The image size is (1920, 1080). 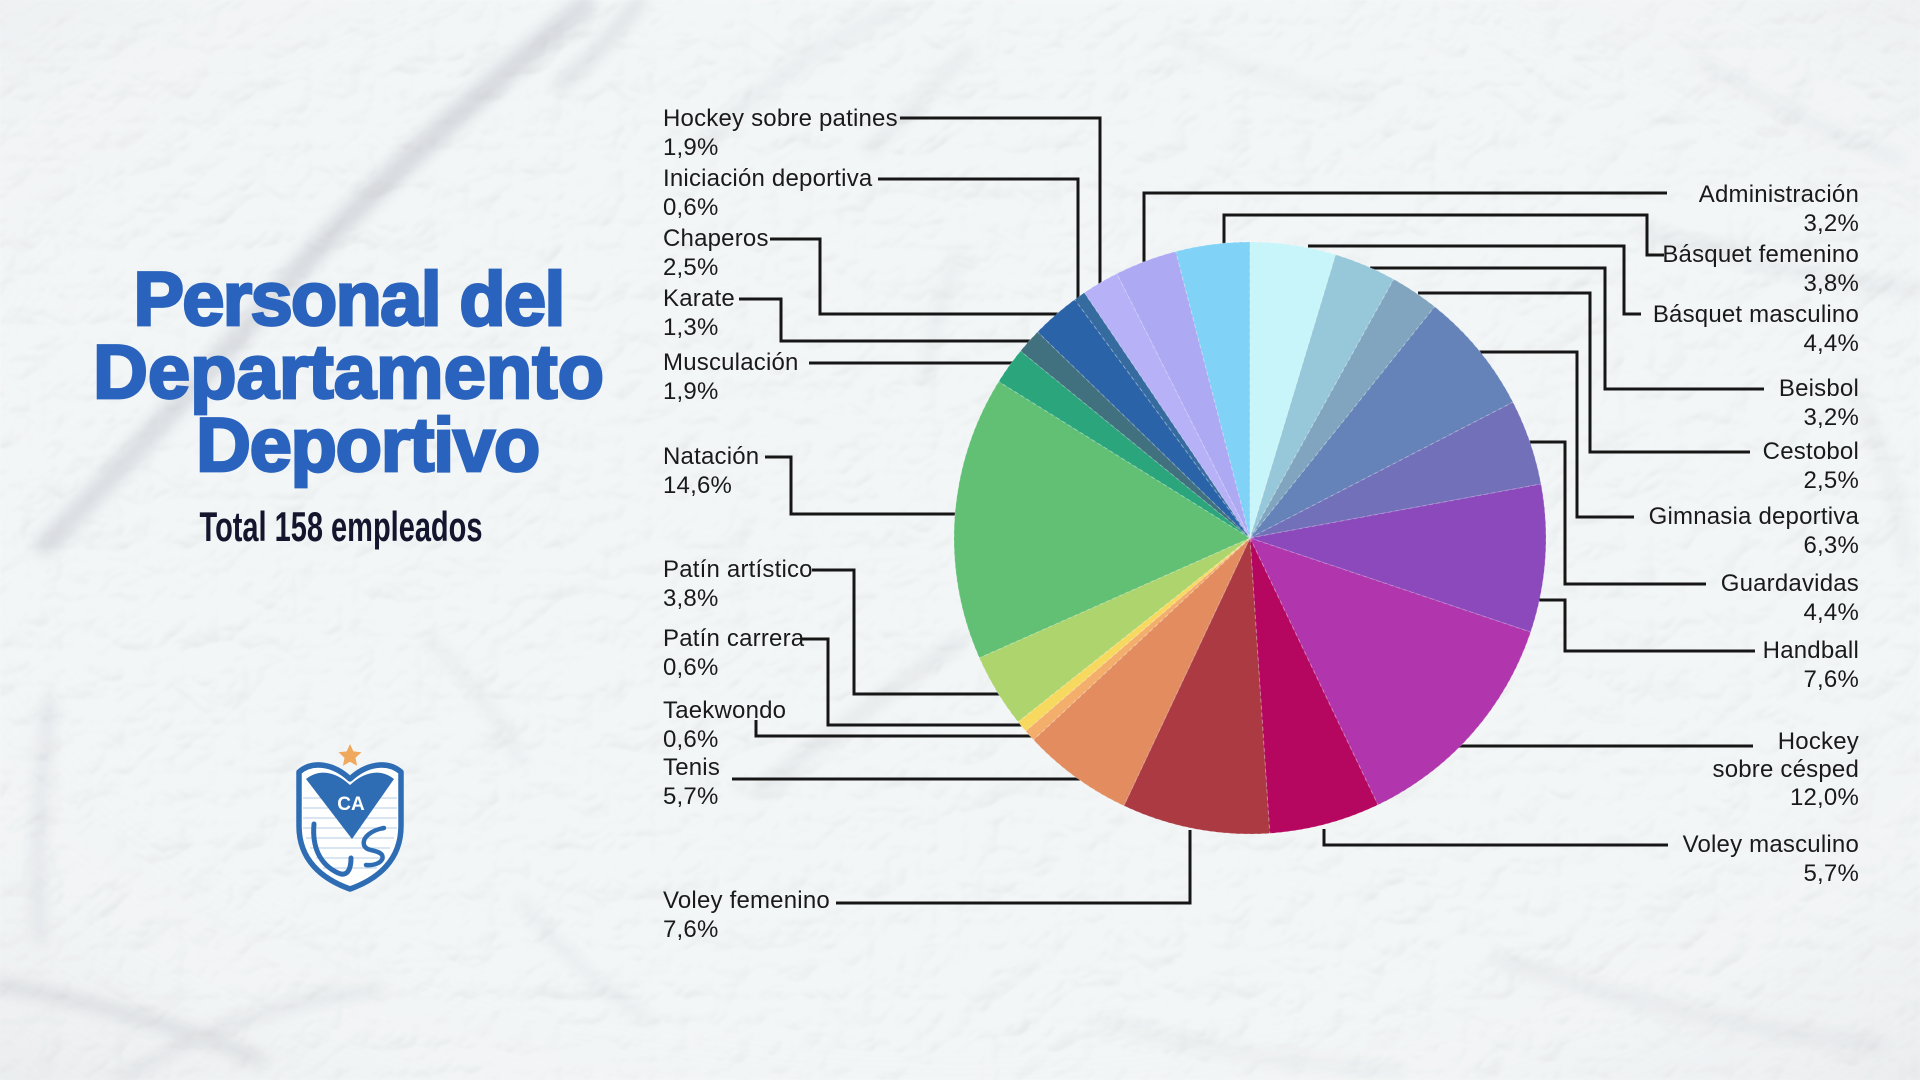 What do you see at coordinates (351, 804) in the screenshot?
I see `svg-text: CA` at bounding box center [351, 804].